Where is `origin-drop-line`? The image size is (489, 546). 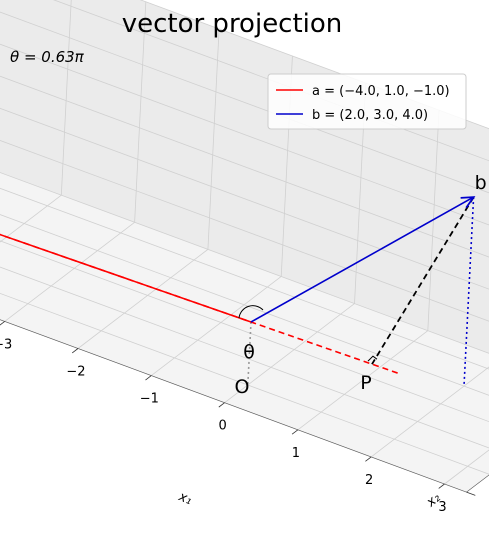
origin-drop-line is located at coordinates (249, 353).